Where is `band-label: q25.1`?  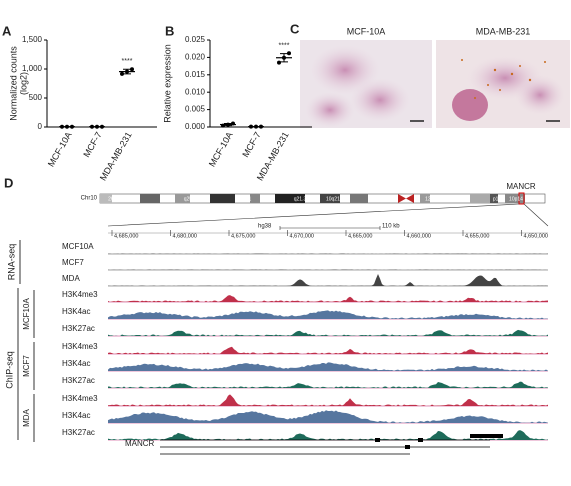
band-label: q25.1 is located at coordinates (190, 199).